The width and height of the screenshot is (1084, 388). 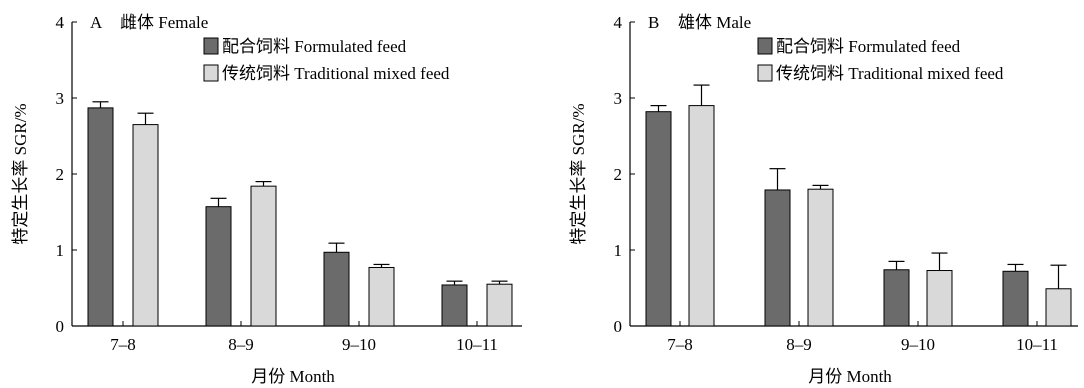 I want to click on panel-title: 雌体 Female, so click(x=164, y=22).